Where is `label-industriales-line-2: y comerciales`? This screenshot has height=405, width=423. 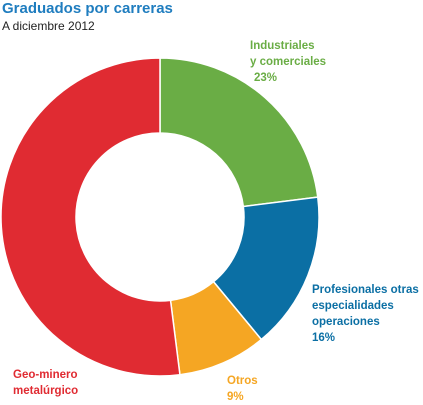 label-industriales-line-2: y comerciales is located at coordinates (288, 62).